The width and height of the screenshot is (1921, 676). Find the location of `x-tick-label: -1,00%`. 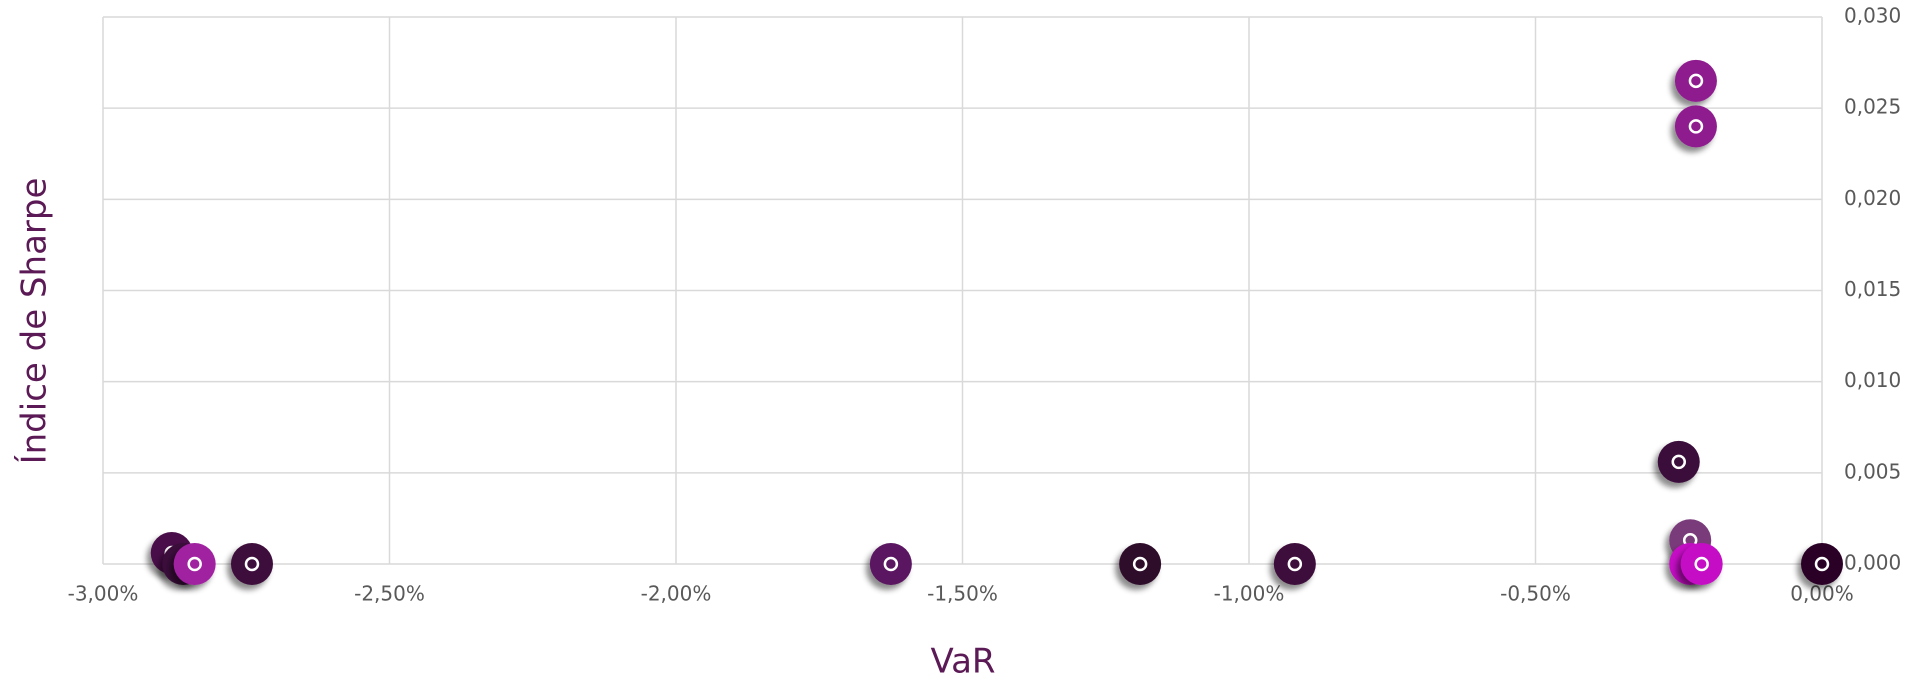

x-tick-label: -1,00% is located at coordinates (1249, 594).